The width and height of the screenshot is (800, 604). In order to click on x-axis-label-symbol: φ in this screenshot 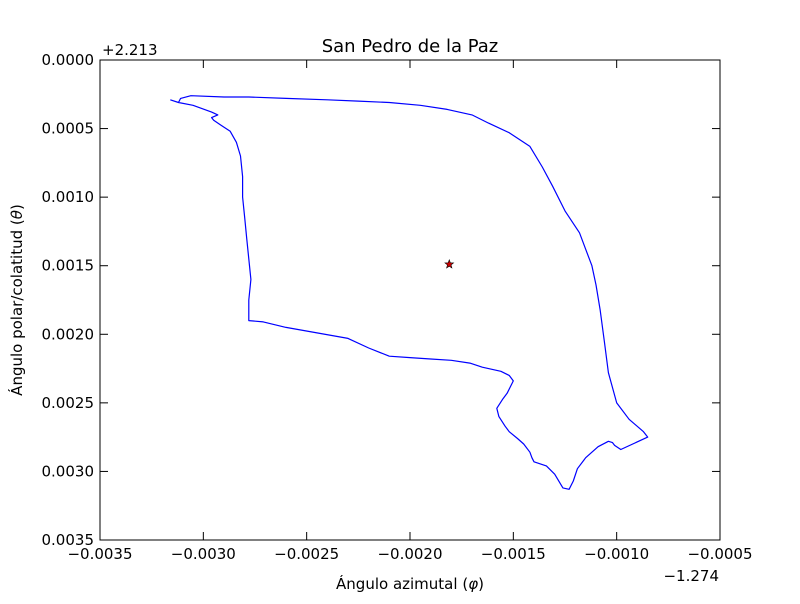, I will do `click(473, 584)`.